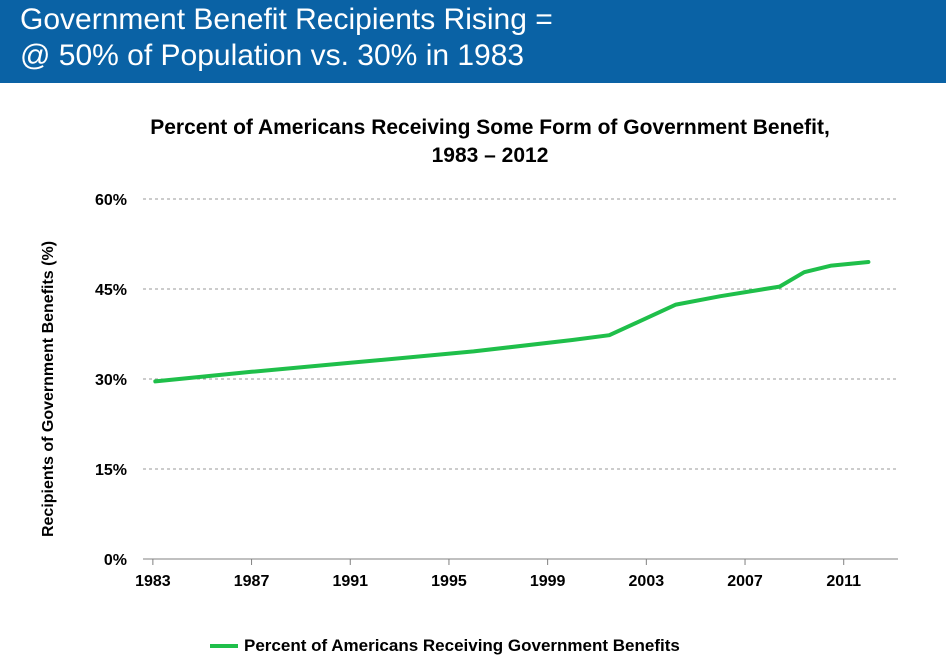  I want to click on y-tick-label: 0%, so click(115, 560).